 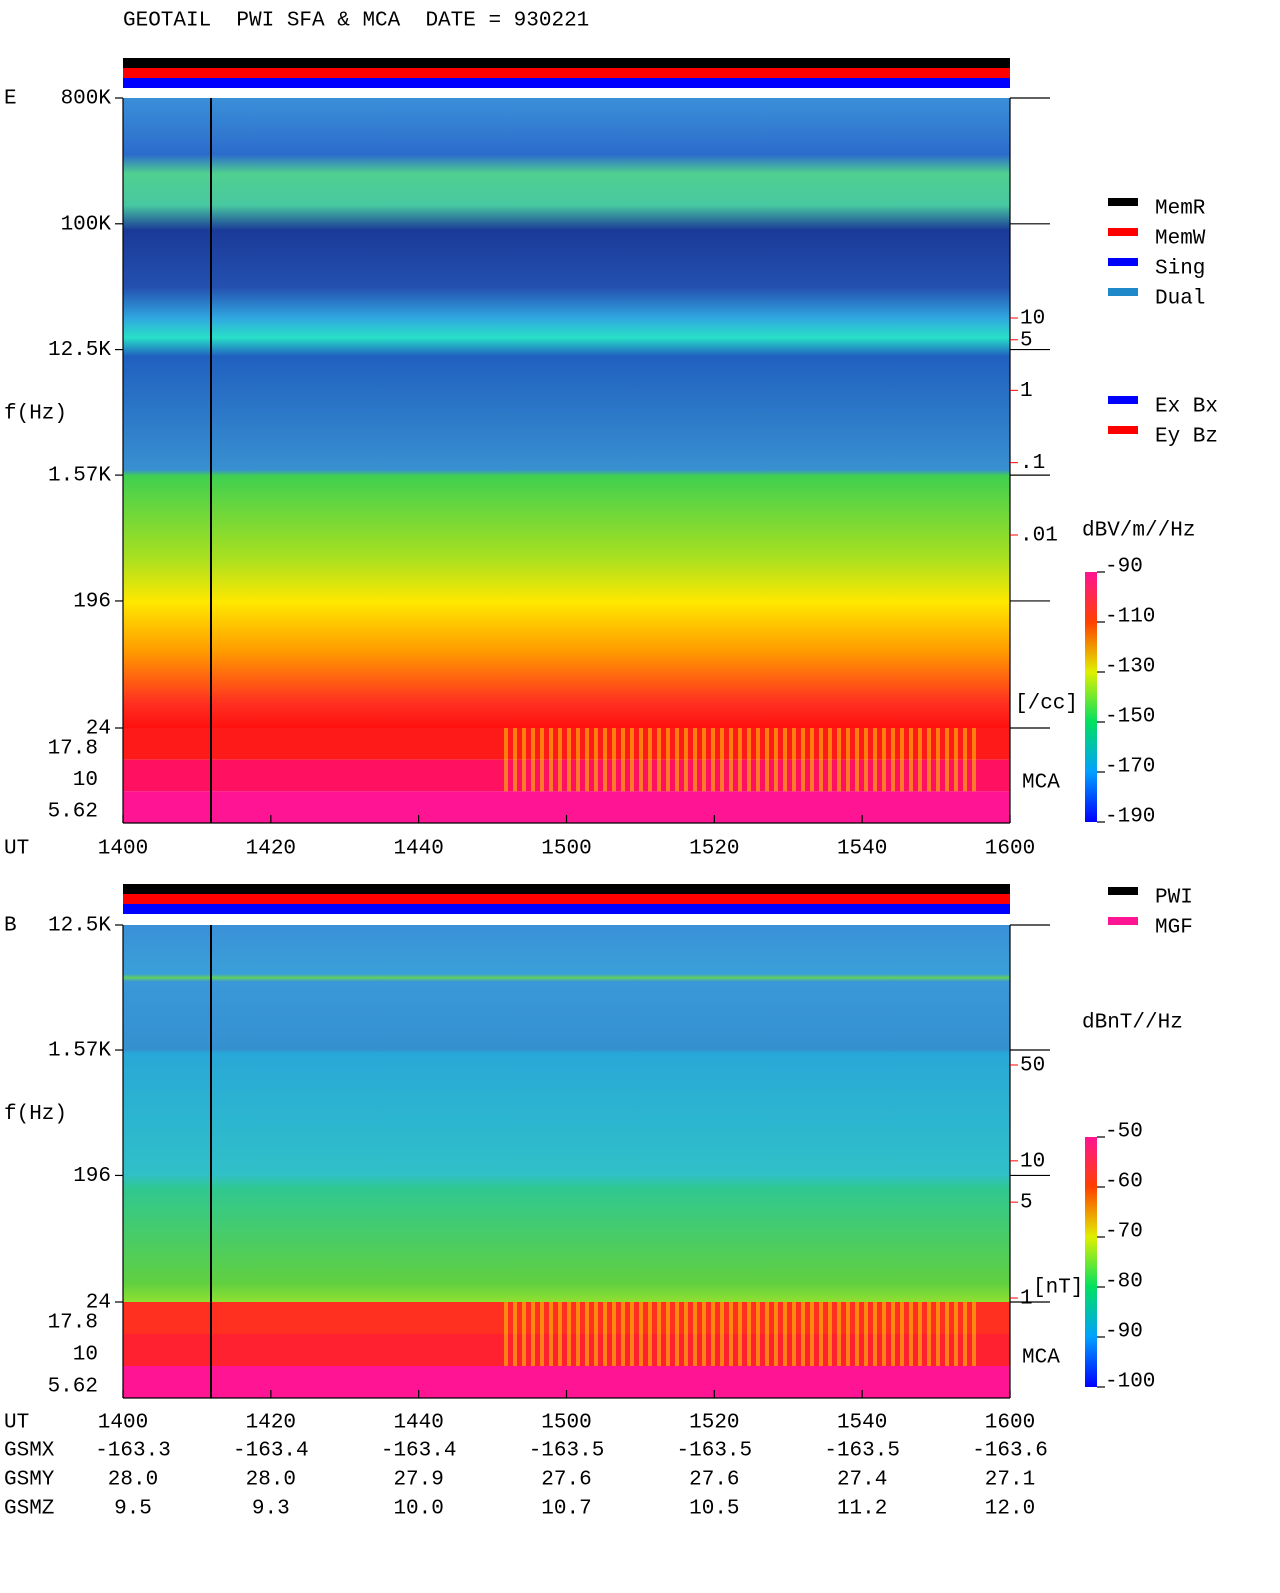 What do you see at coordinates (1124, 1232) in the screenshot?
I see `colorbar-tick-label: -70` at bounding box center [1124, 1232].